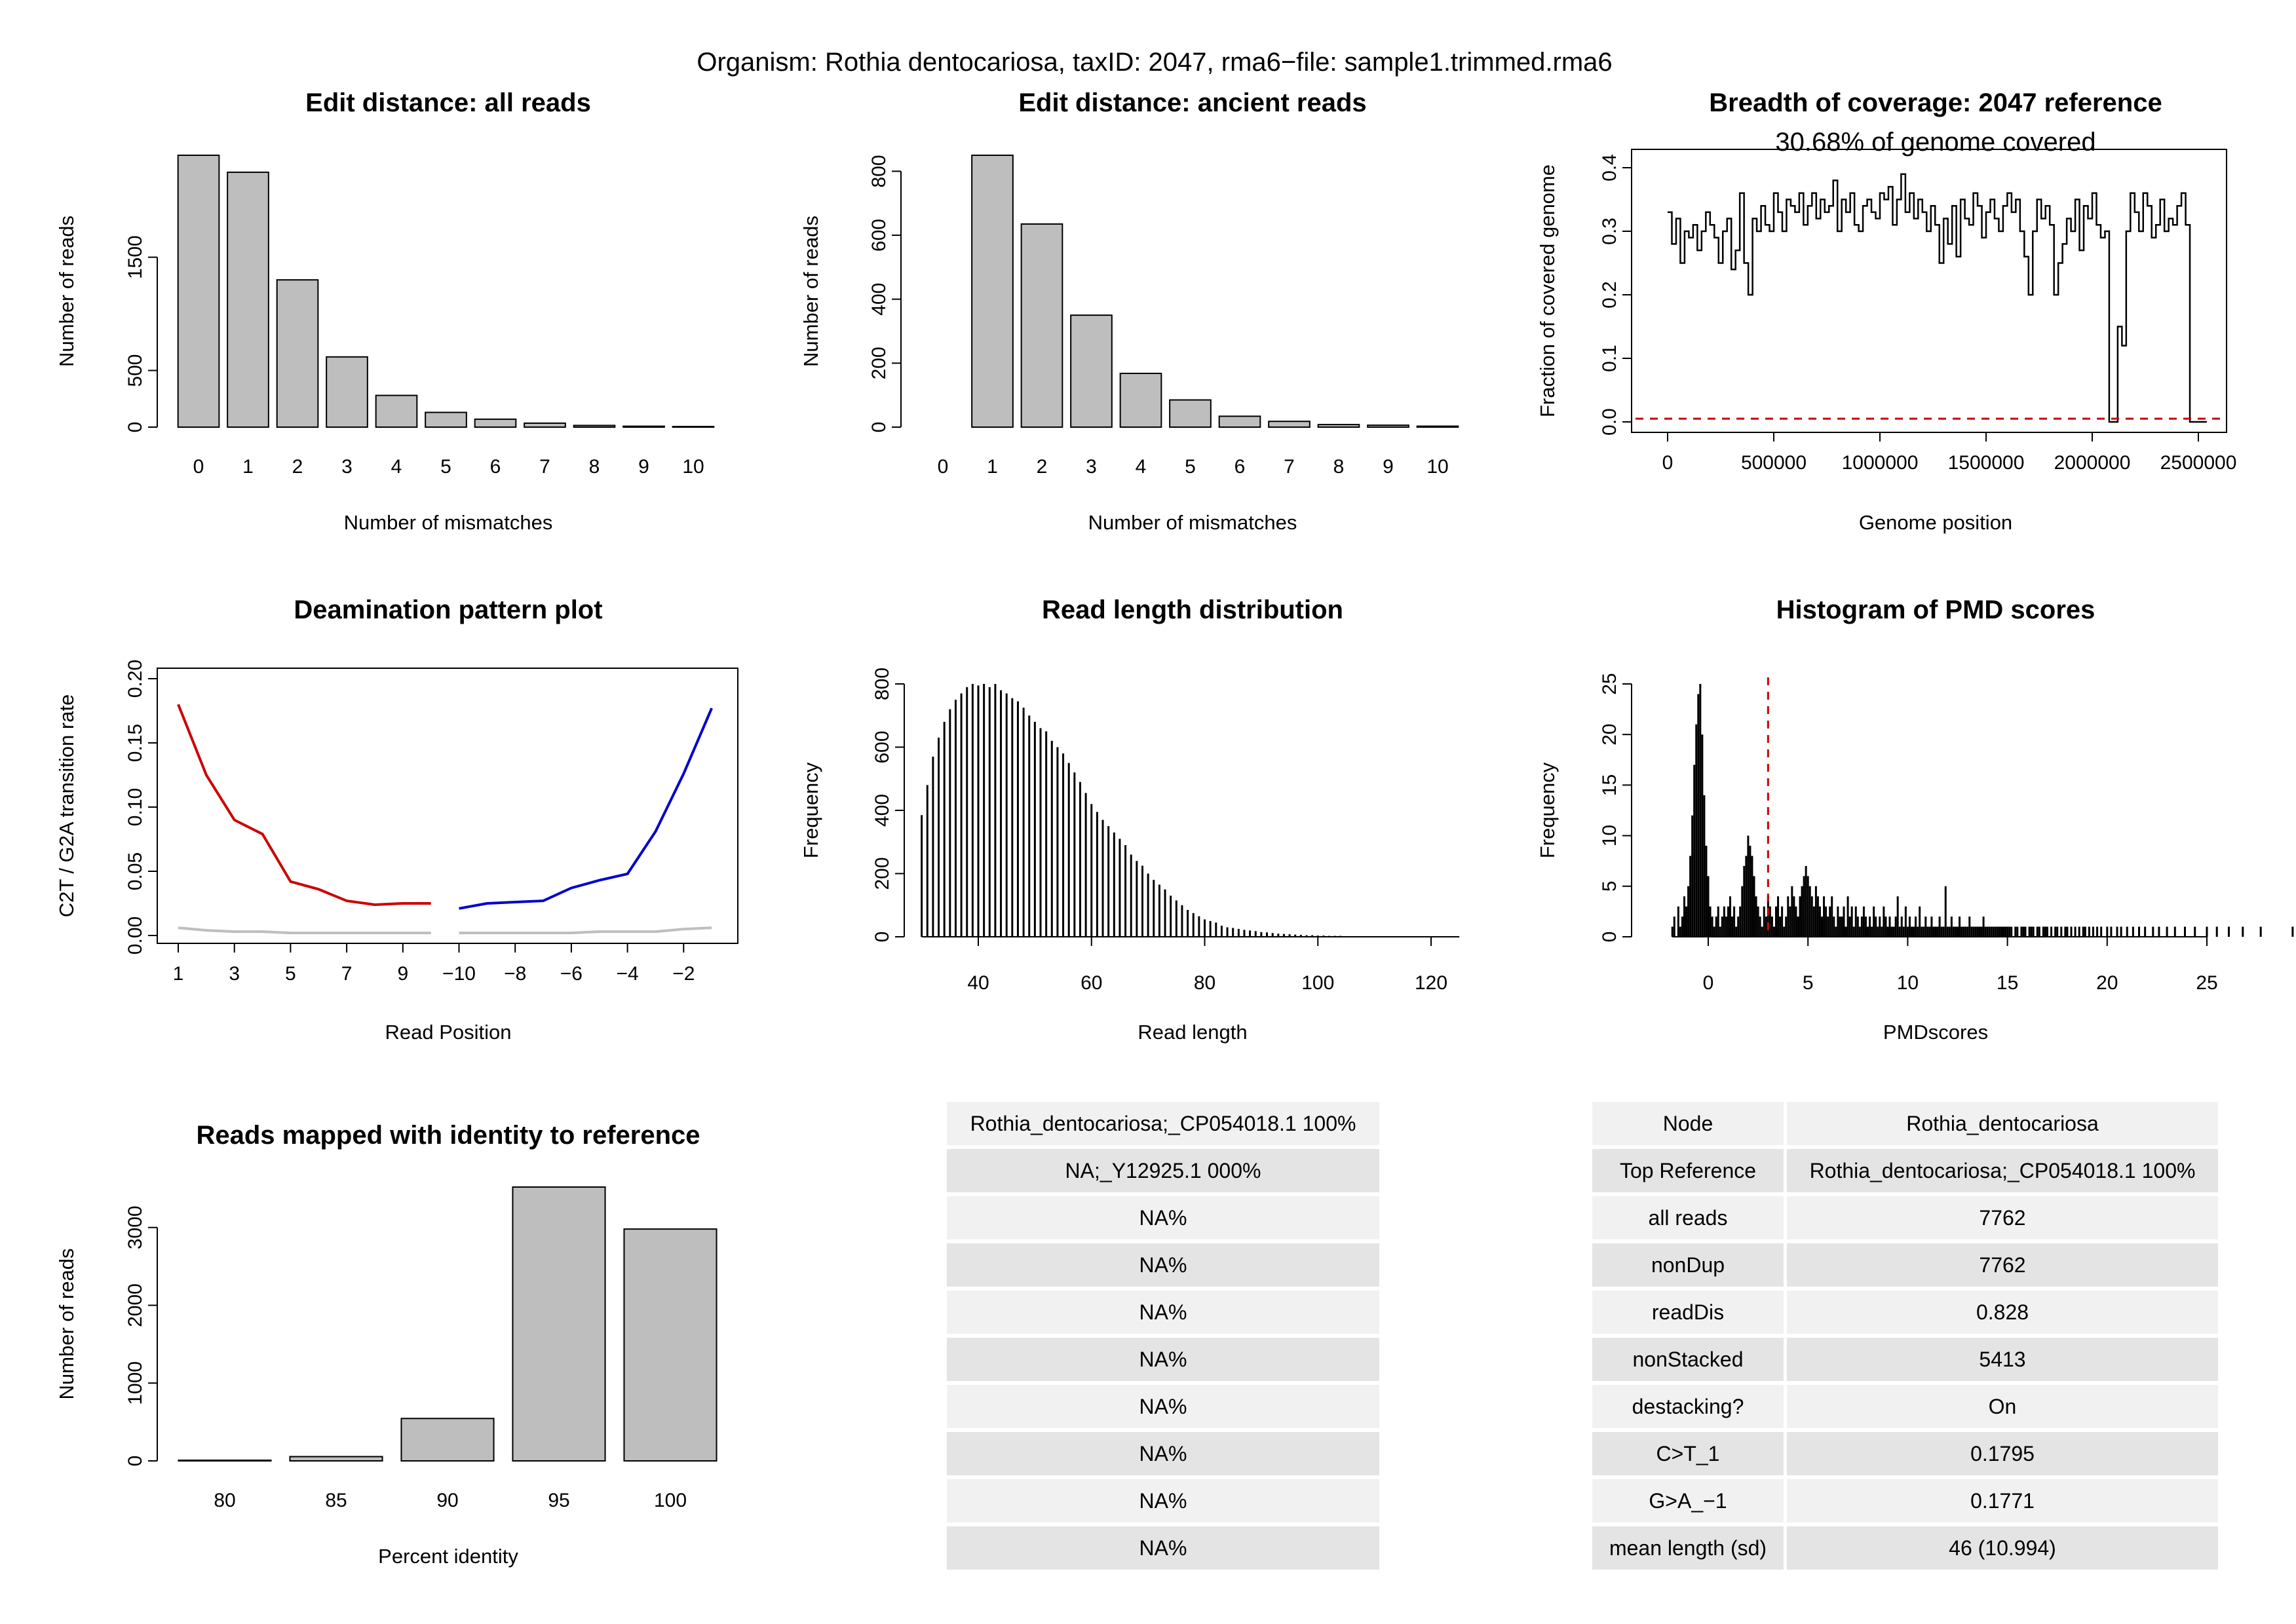 This screenshot has width=2296, height=1624. Describe the element at coordinates (1688, 1123) in the screenshot. I see `summary-key: Node` at that location.